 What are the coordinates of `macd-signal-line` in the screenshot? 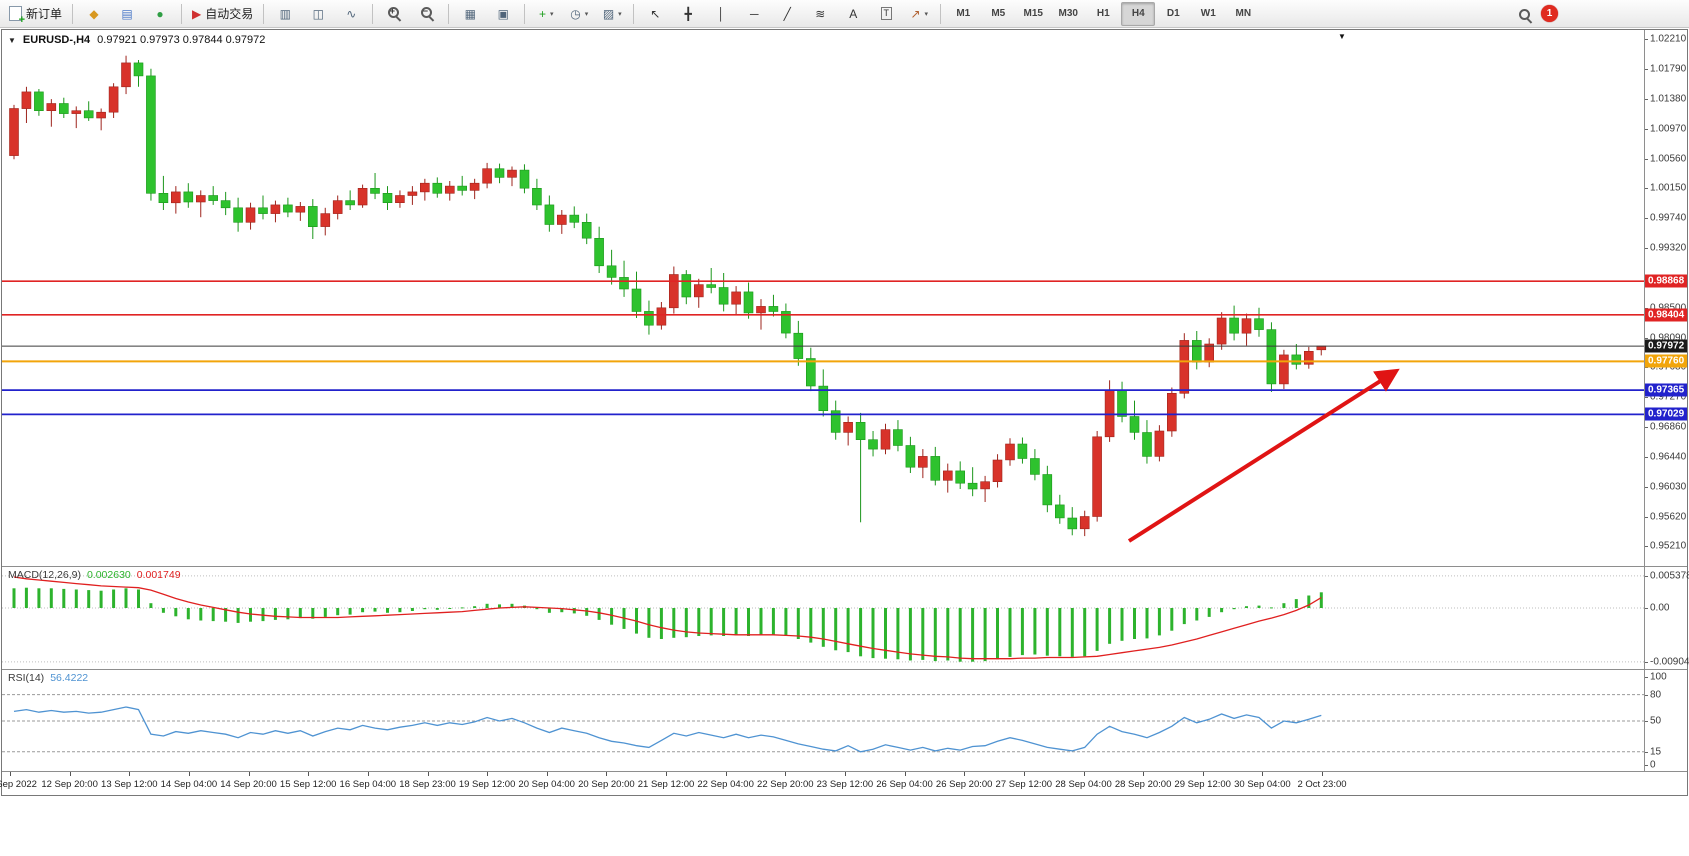 It's located at (667, 618).